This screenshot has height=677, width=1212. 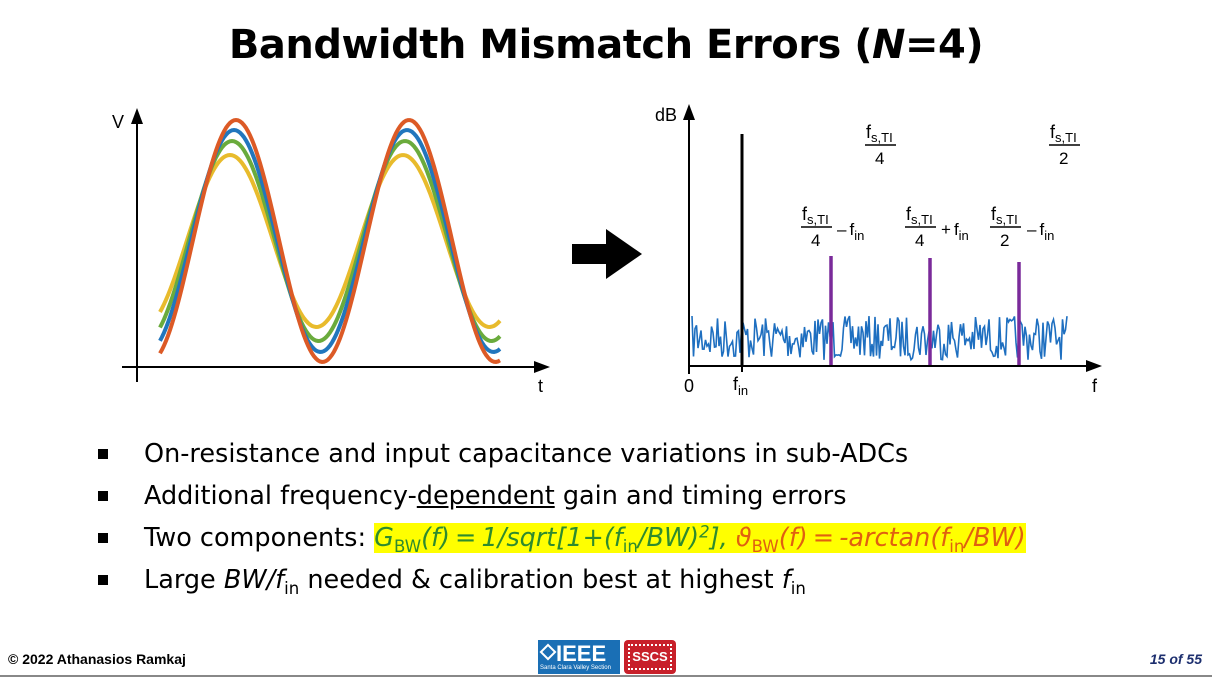 I want to click on label-spur-fs2-minus-fin: fs,TI 2 – fin, so click(x=1022, y=227).